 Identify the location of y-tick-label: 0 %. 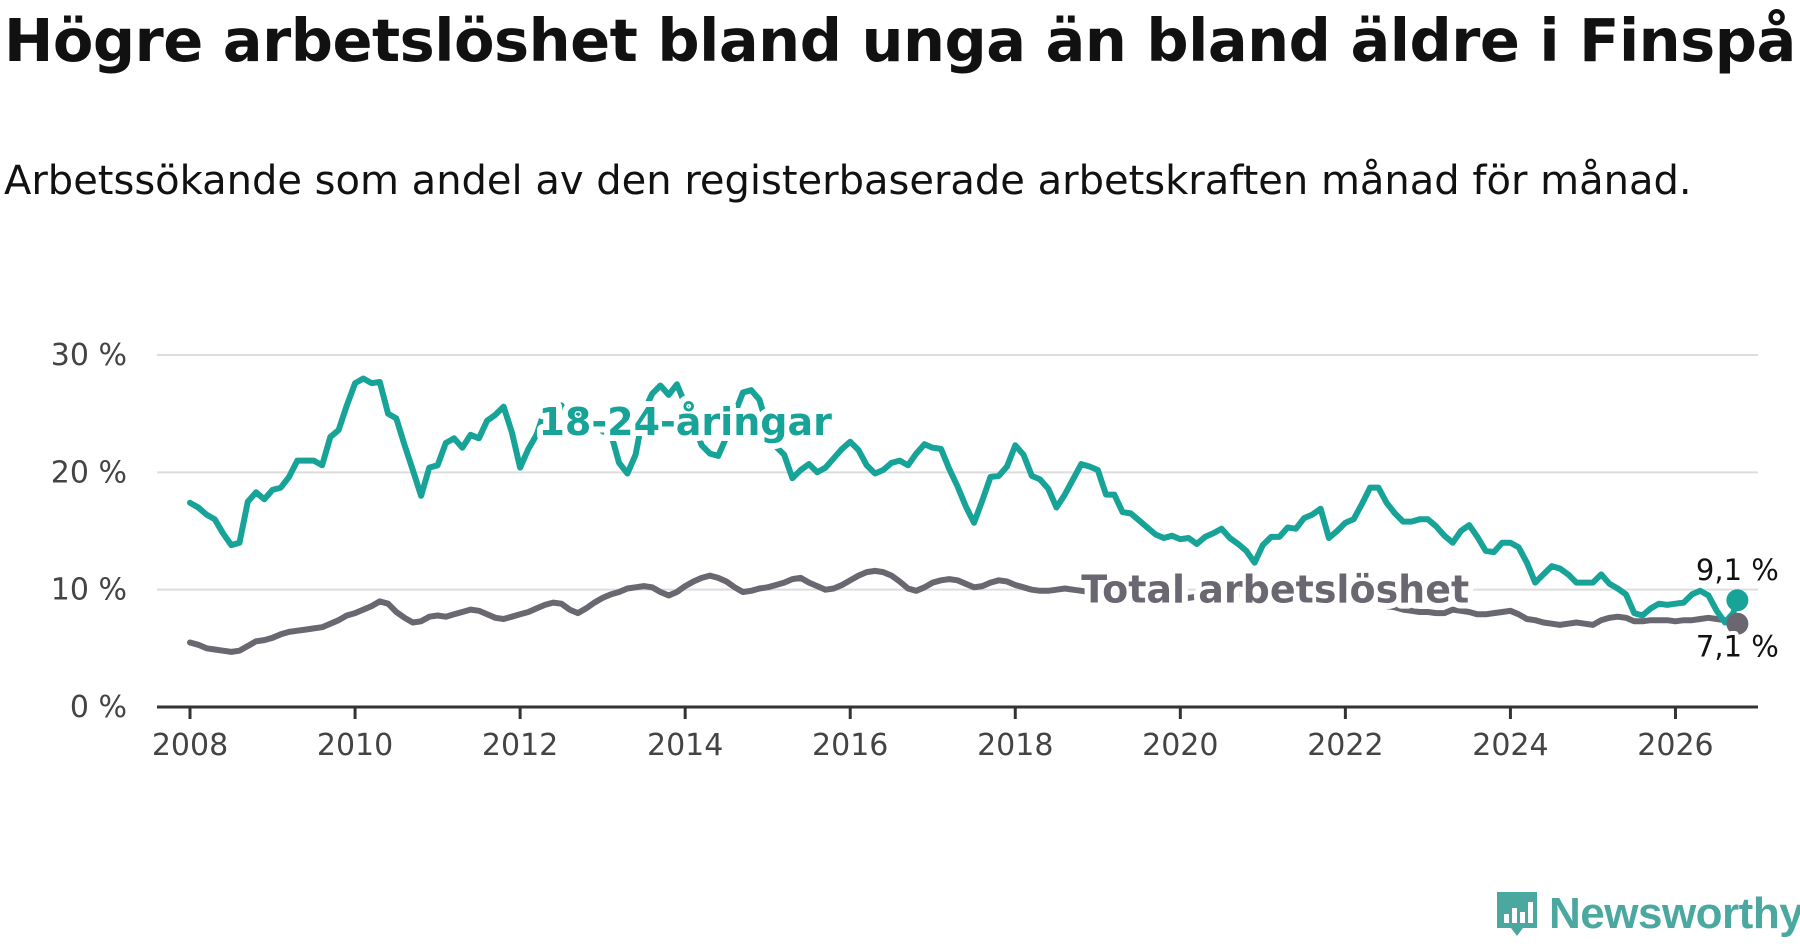
(98, 707).